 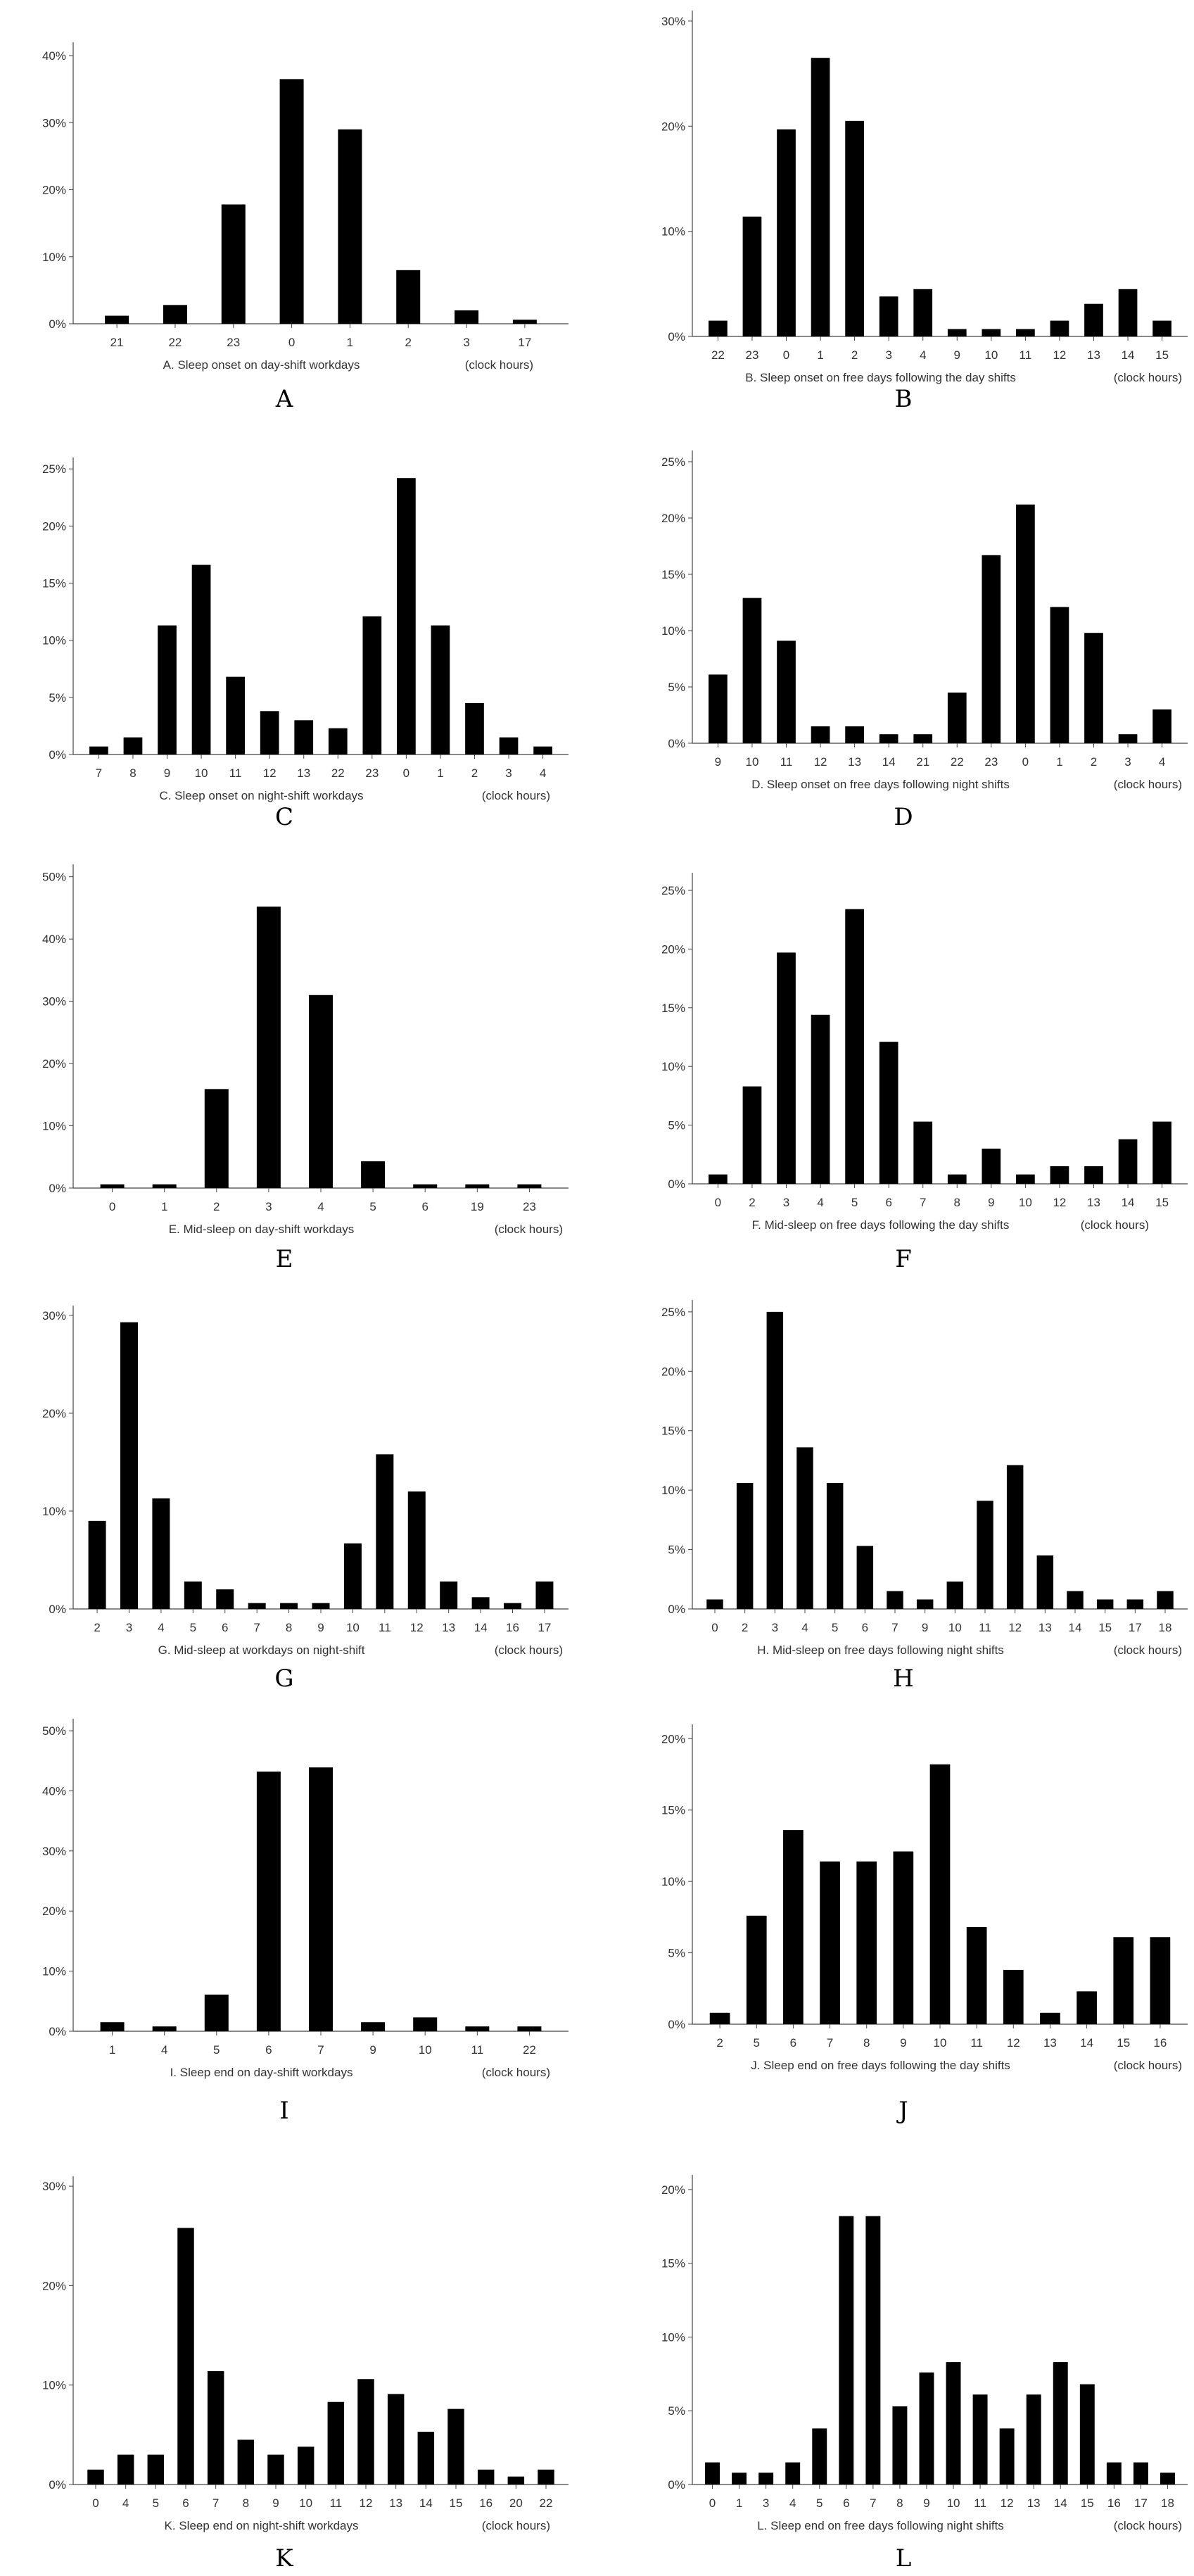 What do you see at coordinates (1162, 1202) in the screenshot?
I see `x-tick-label: 15` at bounding box center [1162, 1202].